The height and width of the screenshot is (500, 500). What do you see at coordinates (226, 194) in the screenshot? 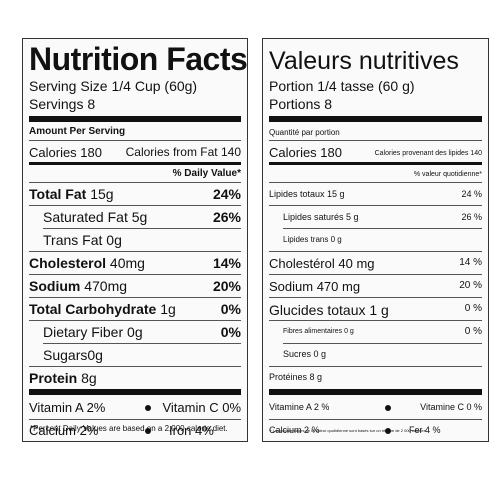
I see `nutrient-dv: 24%` at bounding box center [226, 194].